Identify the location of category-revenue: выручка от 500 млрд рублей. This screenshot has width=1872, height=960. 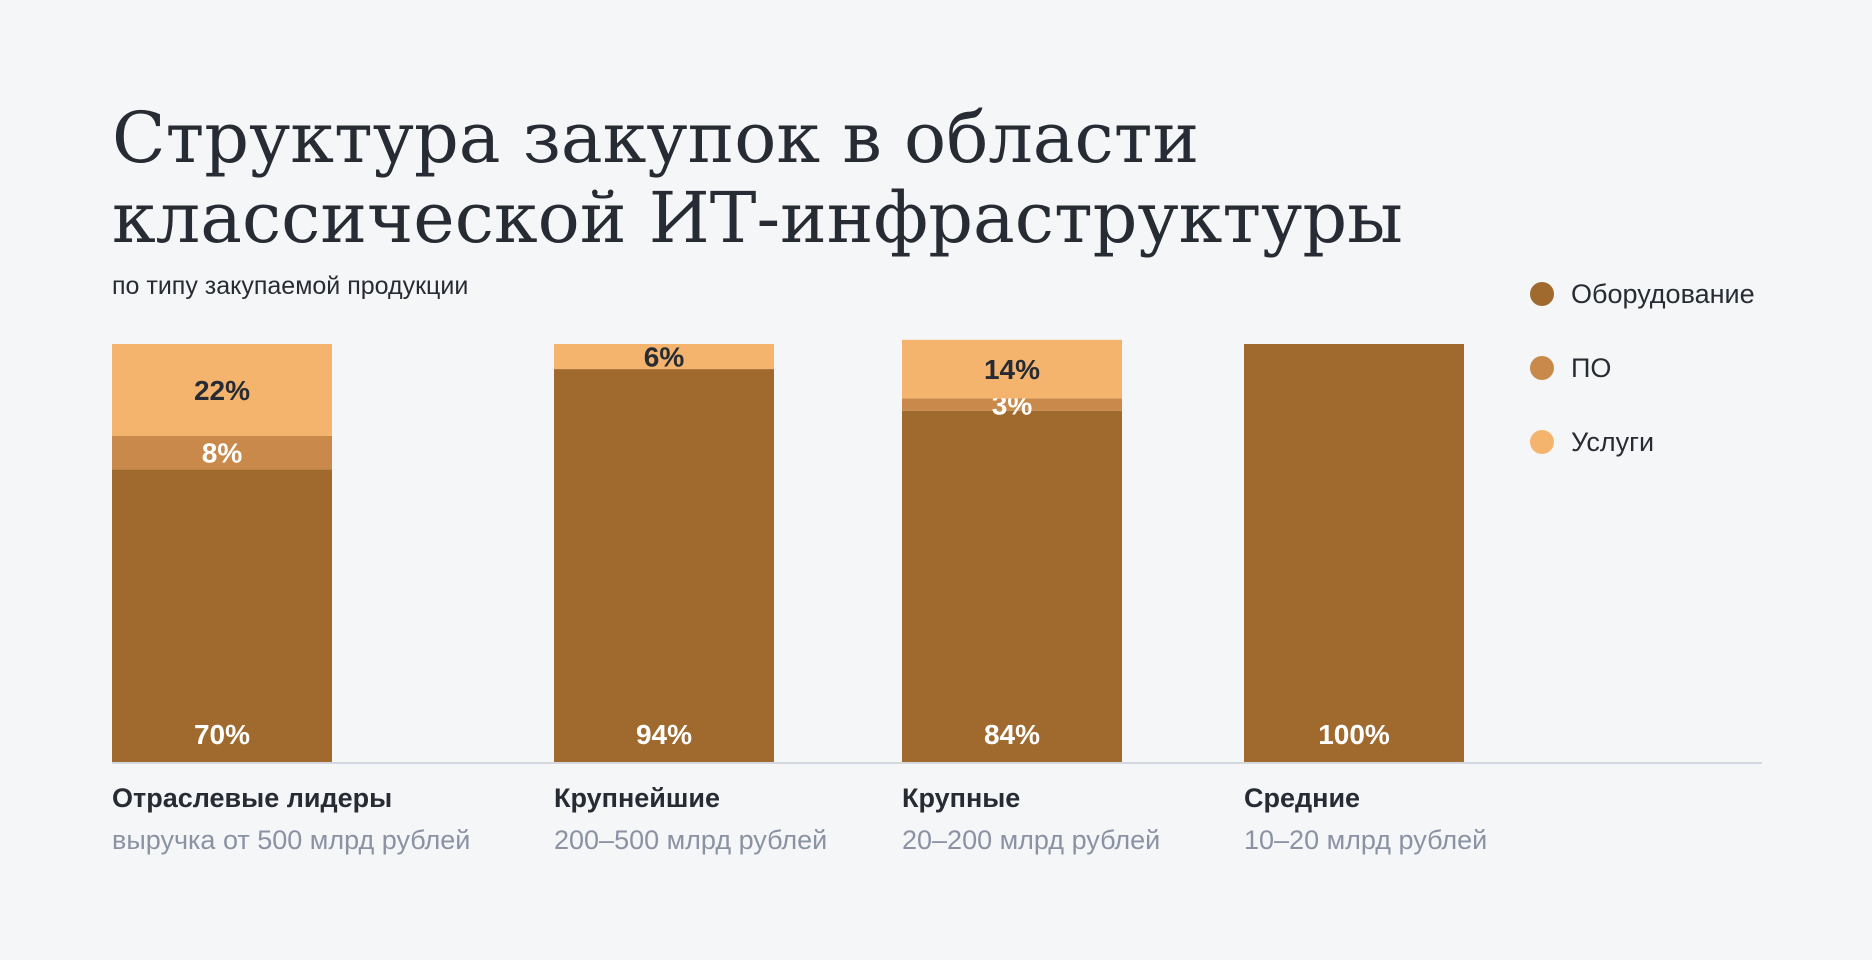
(291, 840).